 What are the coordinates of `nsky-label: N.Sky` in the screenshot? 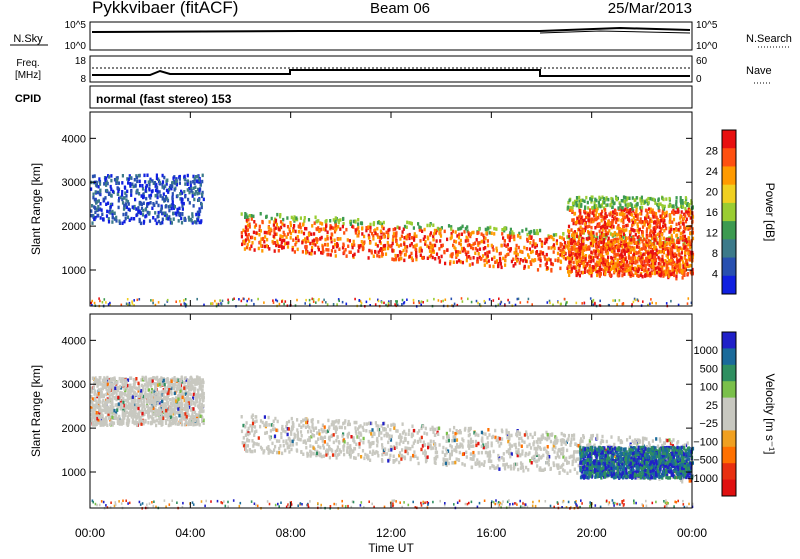 It's located at (28, 39).